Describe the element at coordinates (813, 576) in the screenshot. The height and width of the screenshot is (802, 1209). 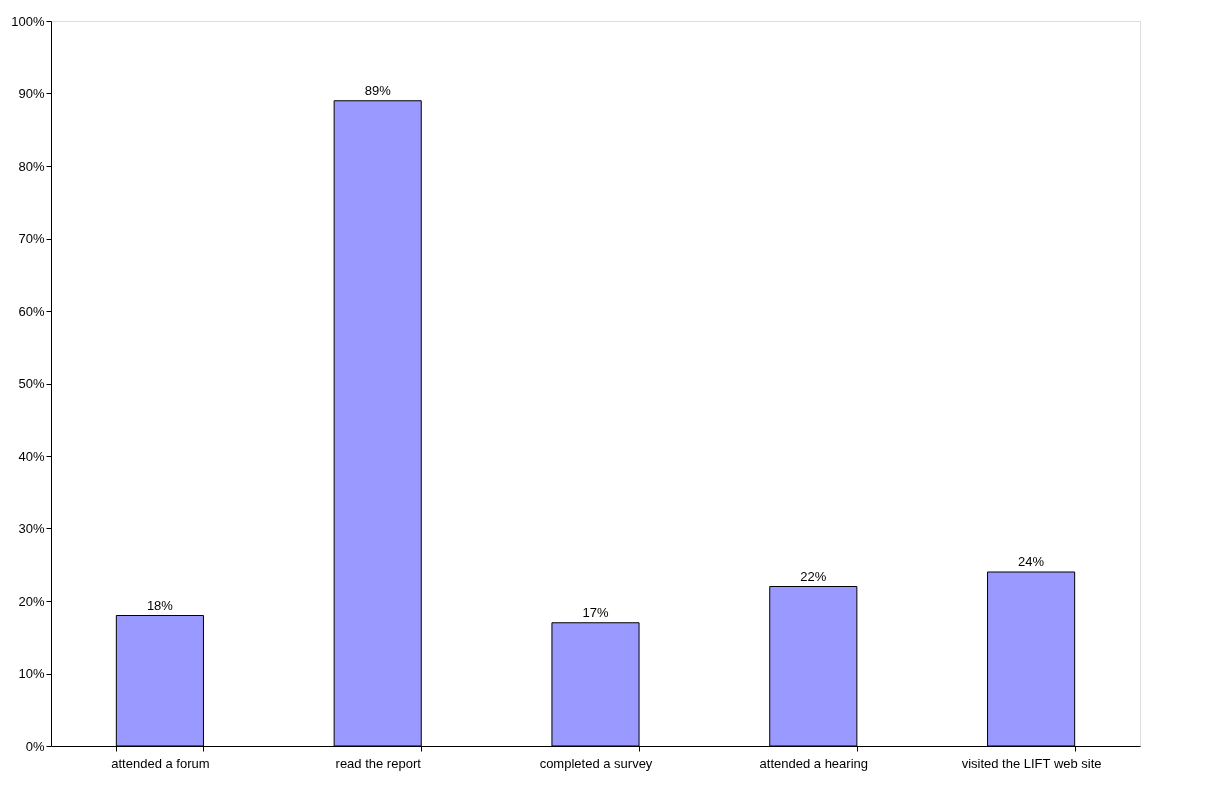
I see `data-label: 22%` at that location.